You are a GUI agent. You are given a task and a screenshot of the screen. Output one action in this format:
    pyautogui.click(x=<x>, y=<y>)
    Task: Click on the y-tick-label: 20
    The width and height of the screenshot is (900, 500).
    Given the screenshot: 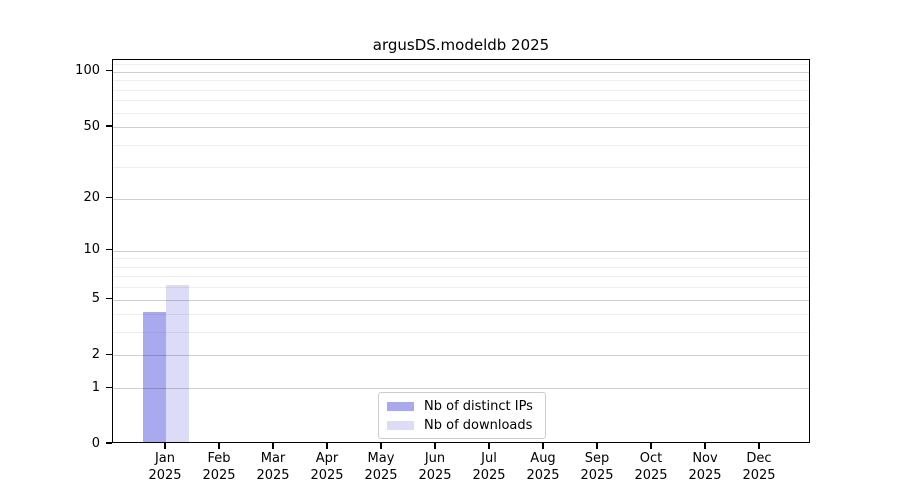 What is the action you would take?
    pyautogui.click(x=91, y=197)
    